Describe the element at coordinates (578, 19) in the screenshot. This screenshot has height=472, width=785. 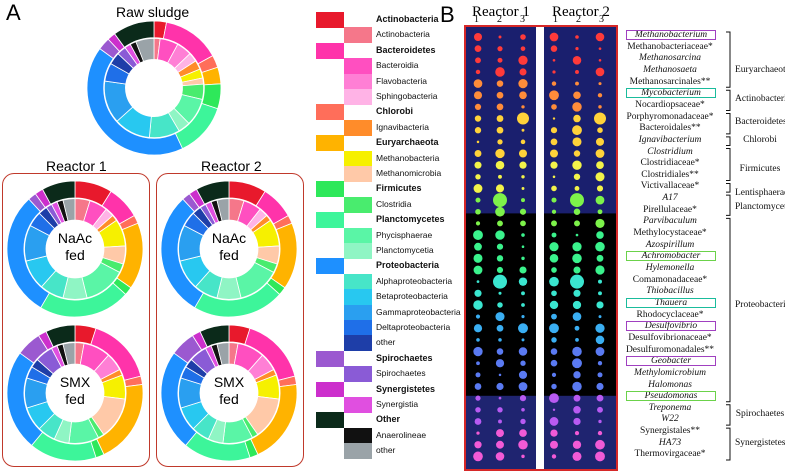
I see `col-number: 2` at that location.